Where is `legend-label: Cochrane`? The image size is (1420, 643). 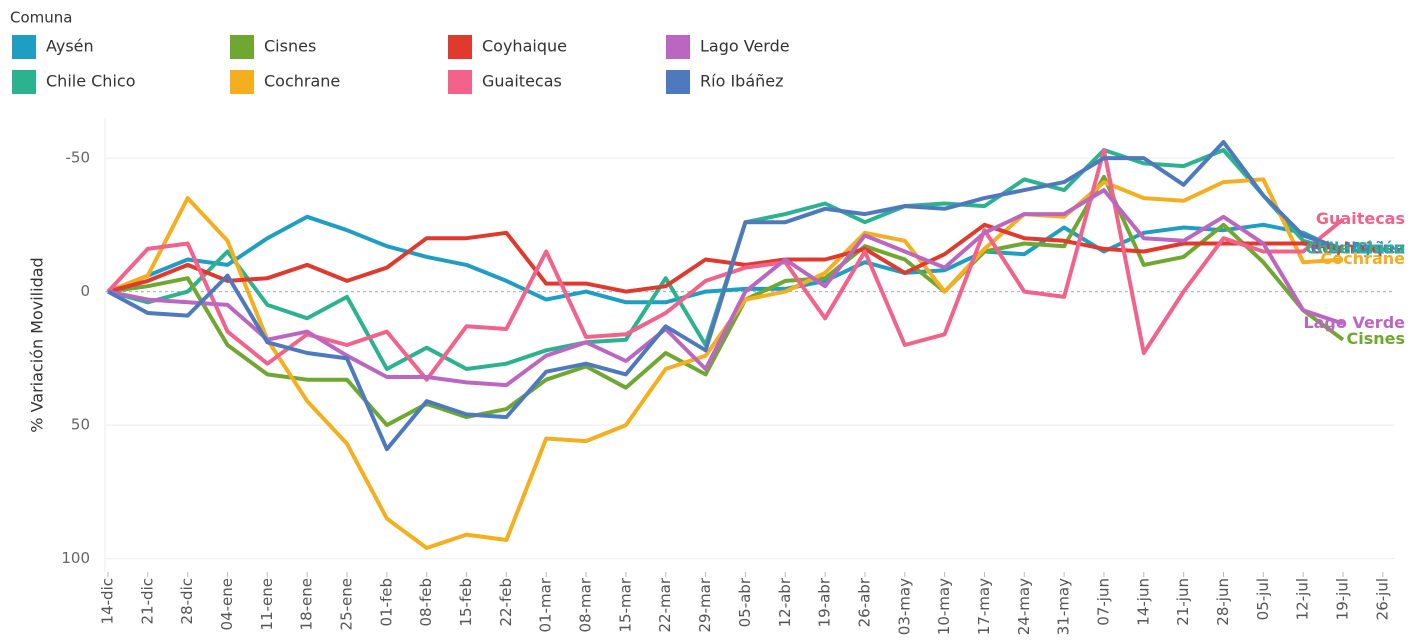
legend-label: Cochrane is located at coordinates (302, 81).